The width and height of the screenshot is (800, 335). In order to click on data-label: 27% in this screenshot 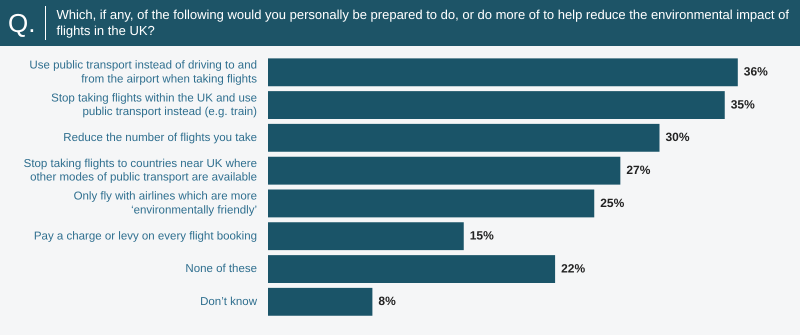, I will do `click(638, 169)`.